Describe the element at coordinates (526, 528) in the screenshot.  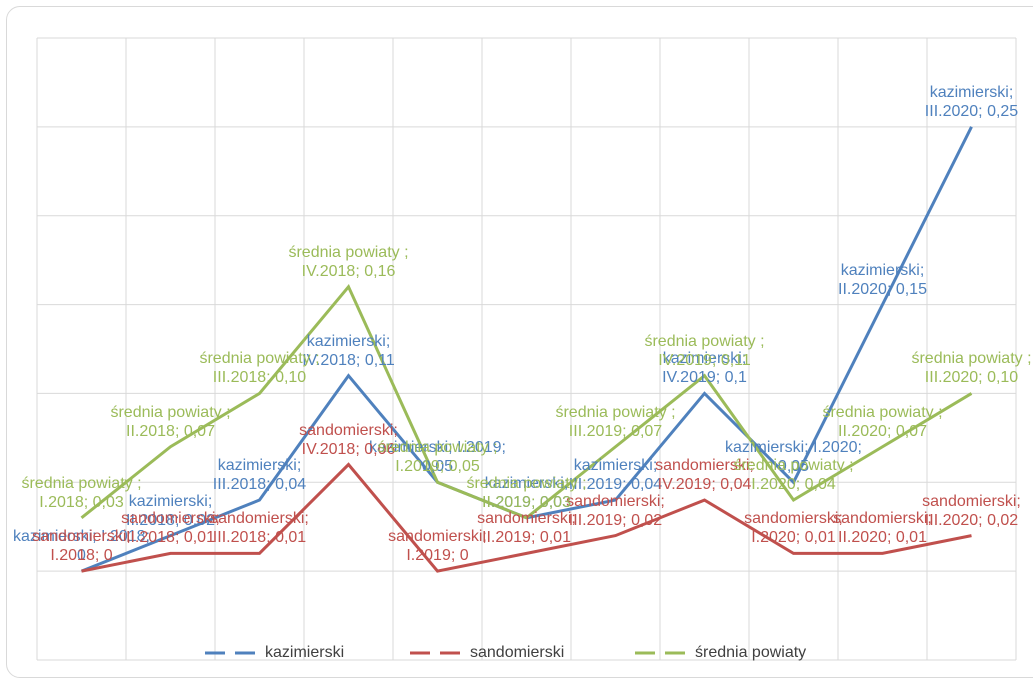
I see `data-label: sandomierski; II.2019; 0,01` at that location.